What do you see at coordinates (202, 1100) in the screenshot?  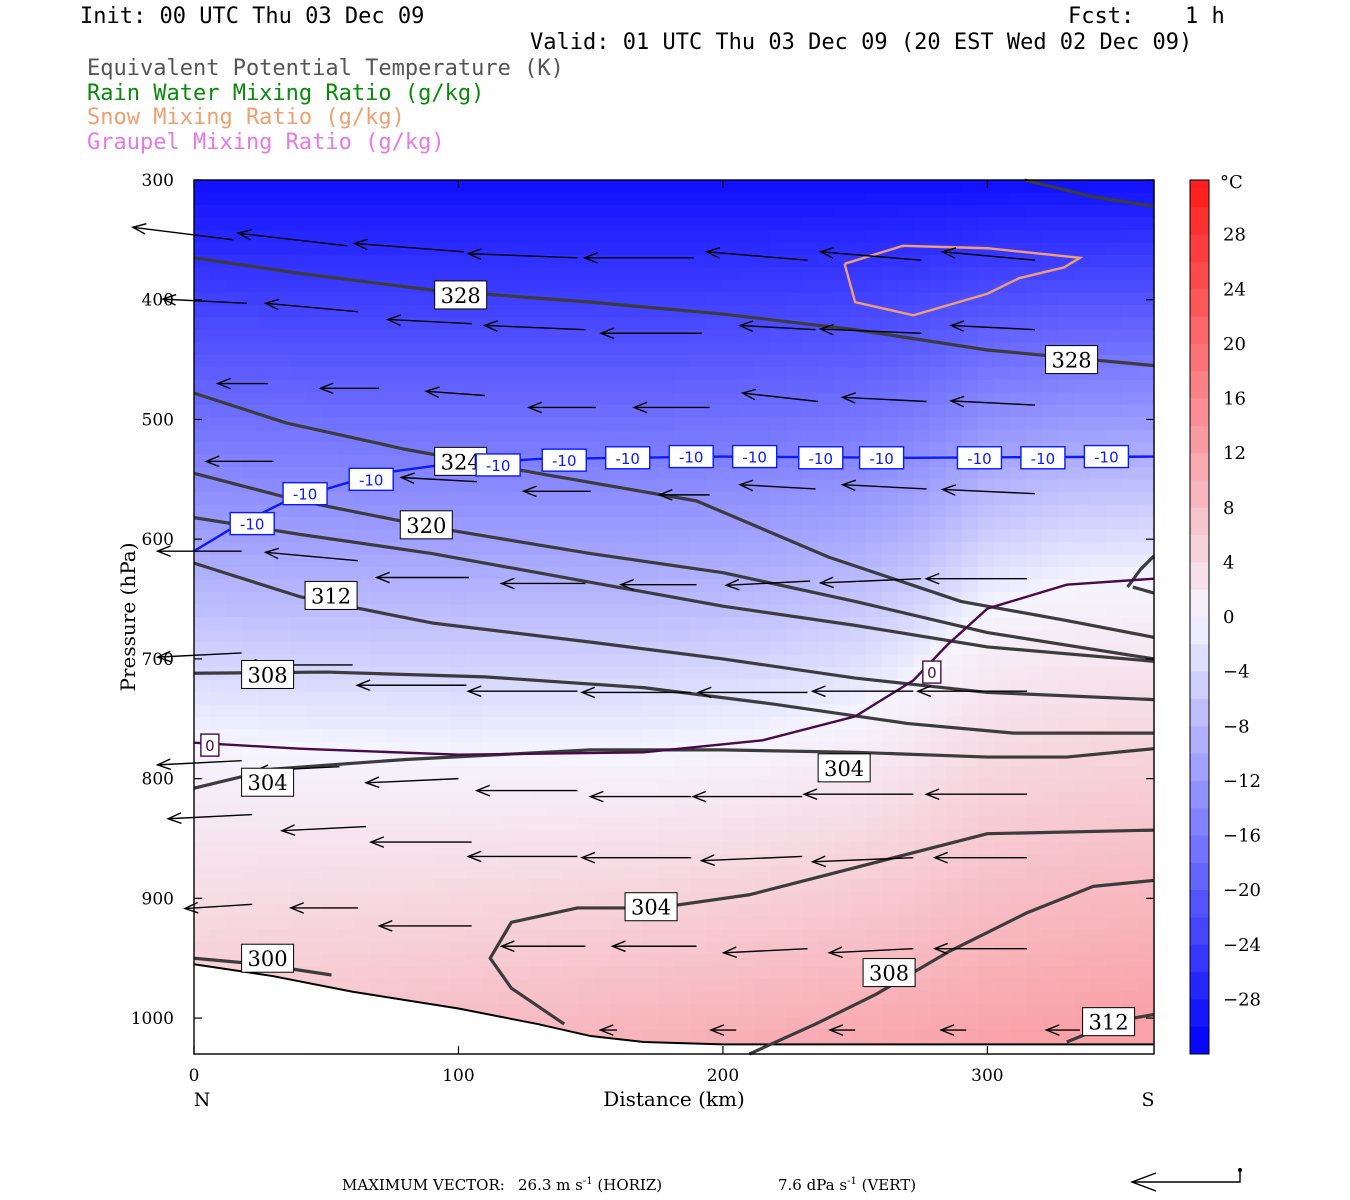 I see `north-end-label: N` at bounding box center [202, 1100].